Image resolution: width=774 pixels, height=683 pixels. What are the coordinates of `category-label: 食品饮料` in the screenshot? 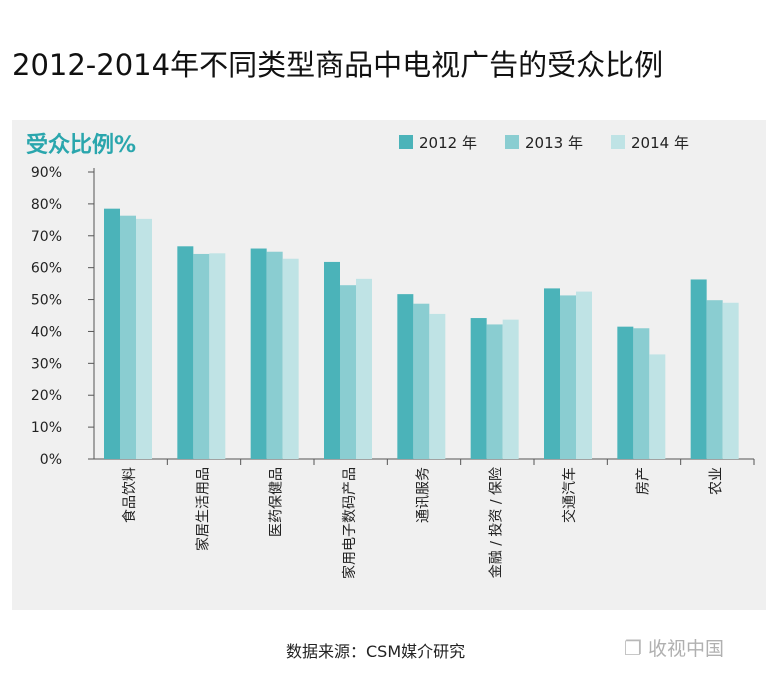 It's located at (129, 495).